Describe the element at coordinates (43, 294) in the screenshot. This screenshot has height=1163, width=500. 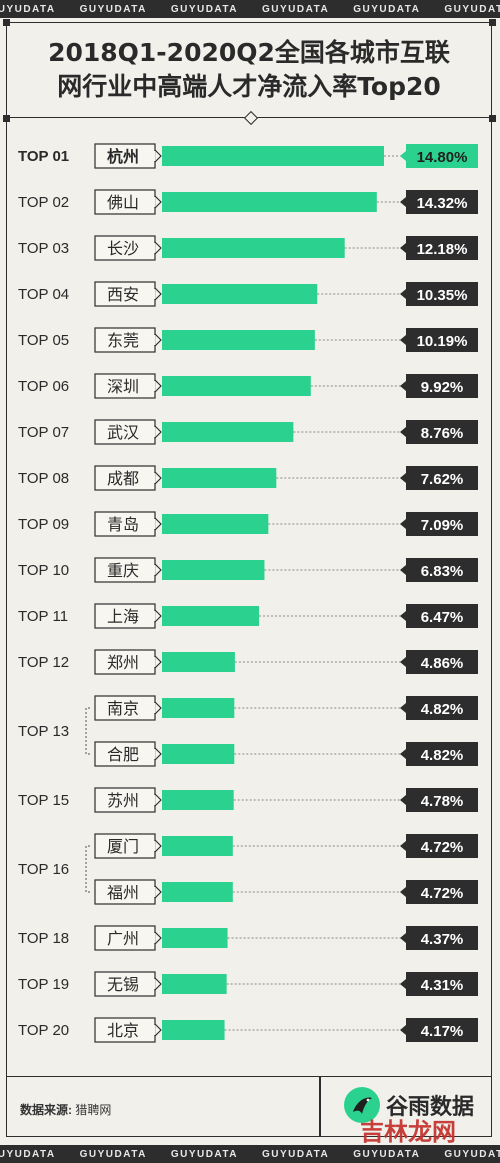
I see `rank-label: TOP 04` at that location.